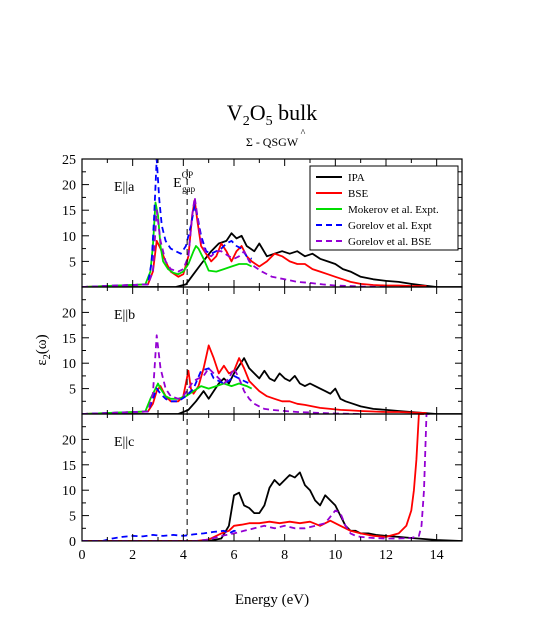 The height and width of the screenshot is (623, 545). Describe the element at coordinates (390, 226) in the screenshot. I see `legend-label-gorelov-et-al-expt: Gorelov et al. Expt` at that location.